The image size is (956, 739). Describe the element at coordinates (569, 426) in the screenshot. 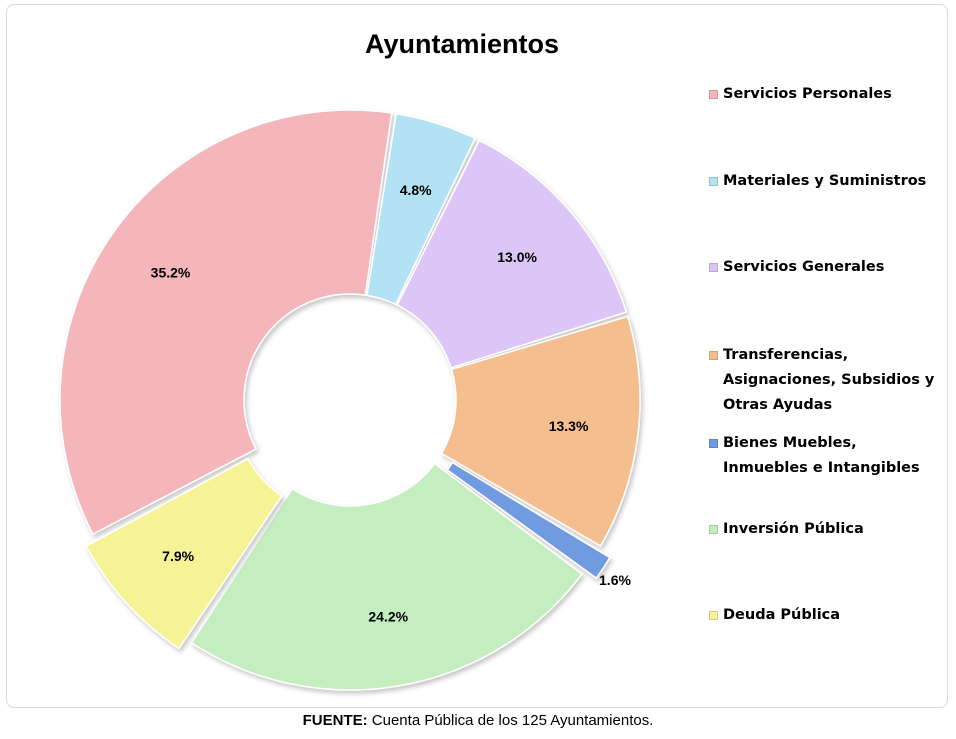

I see `data-label: 13.3%` at that location.